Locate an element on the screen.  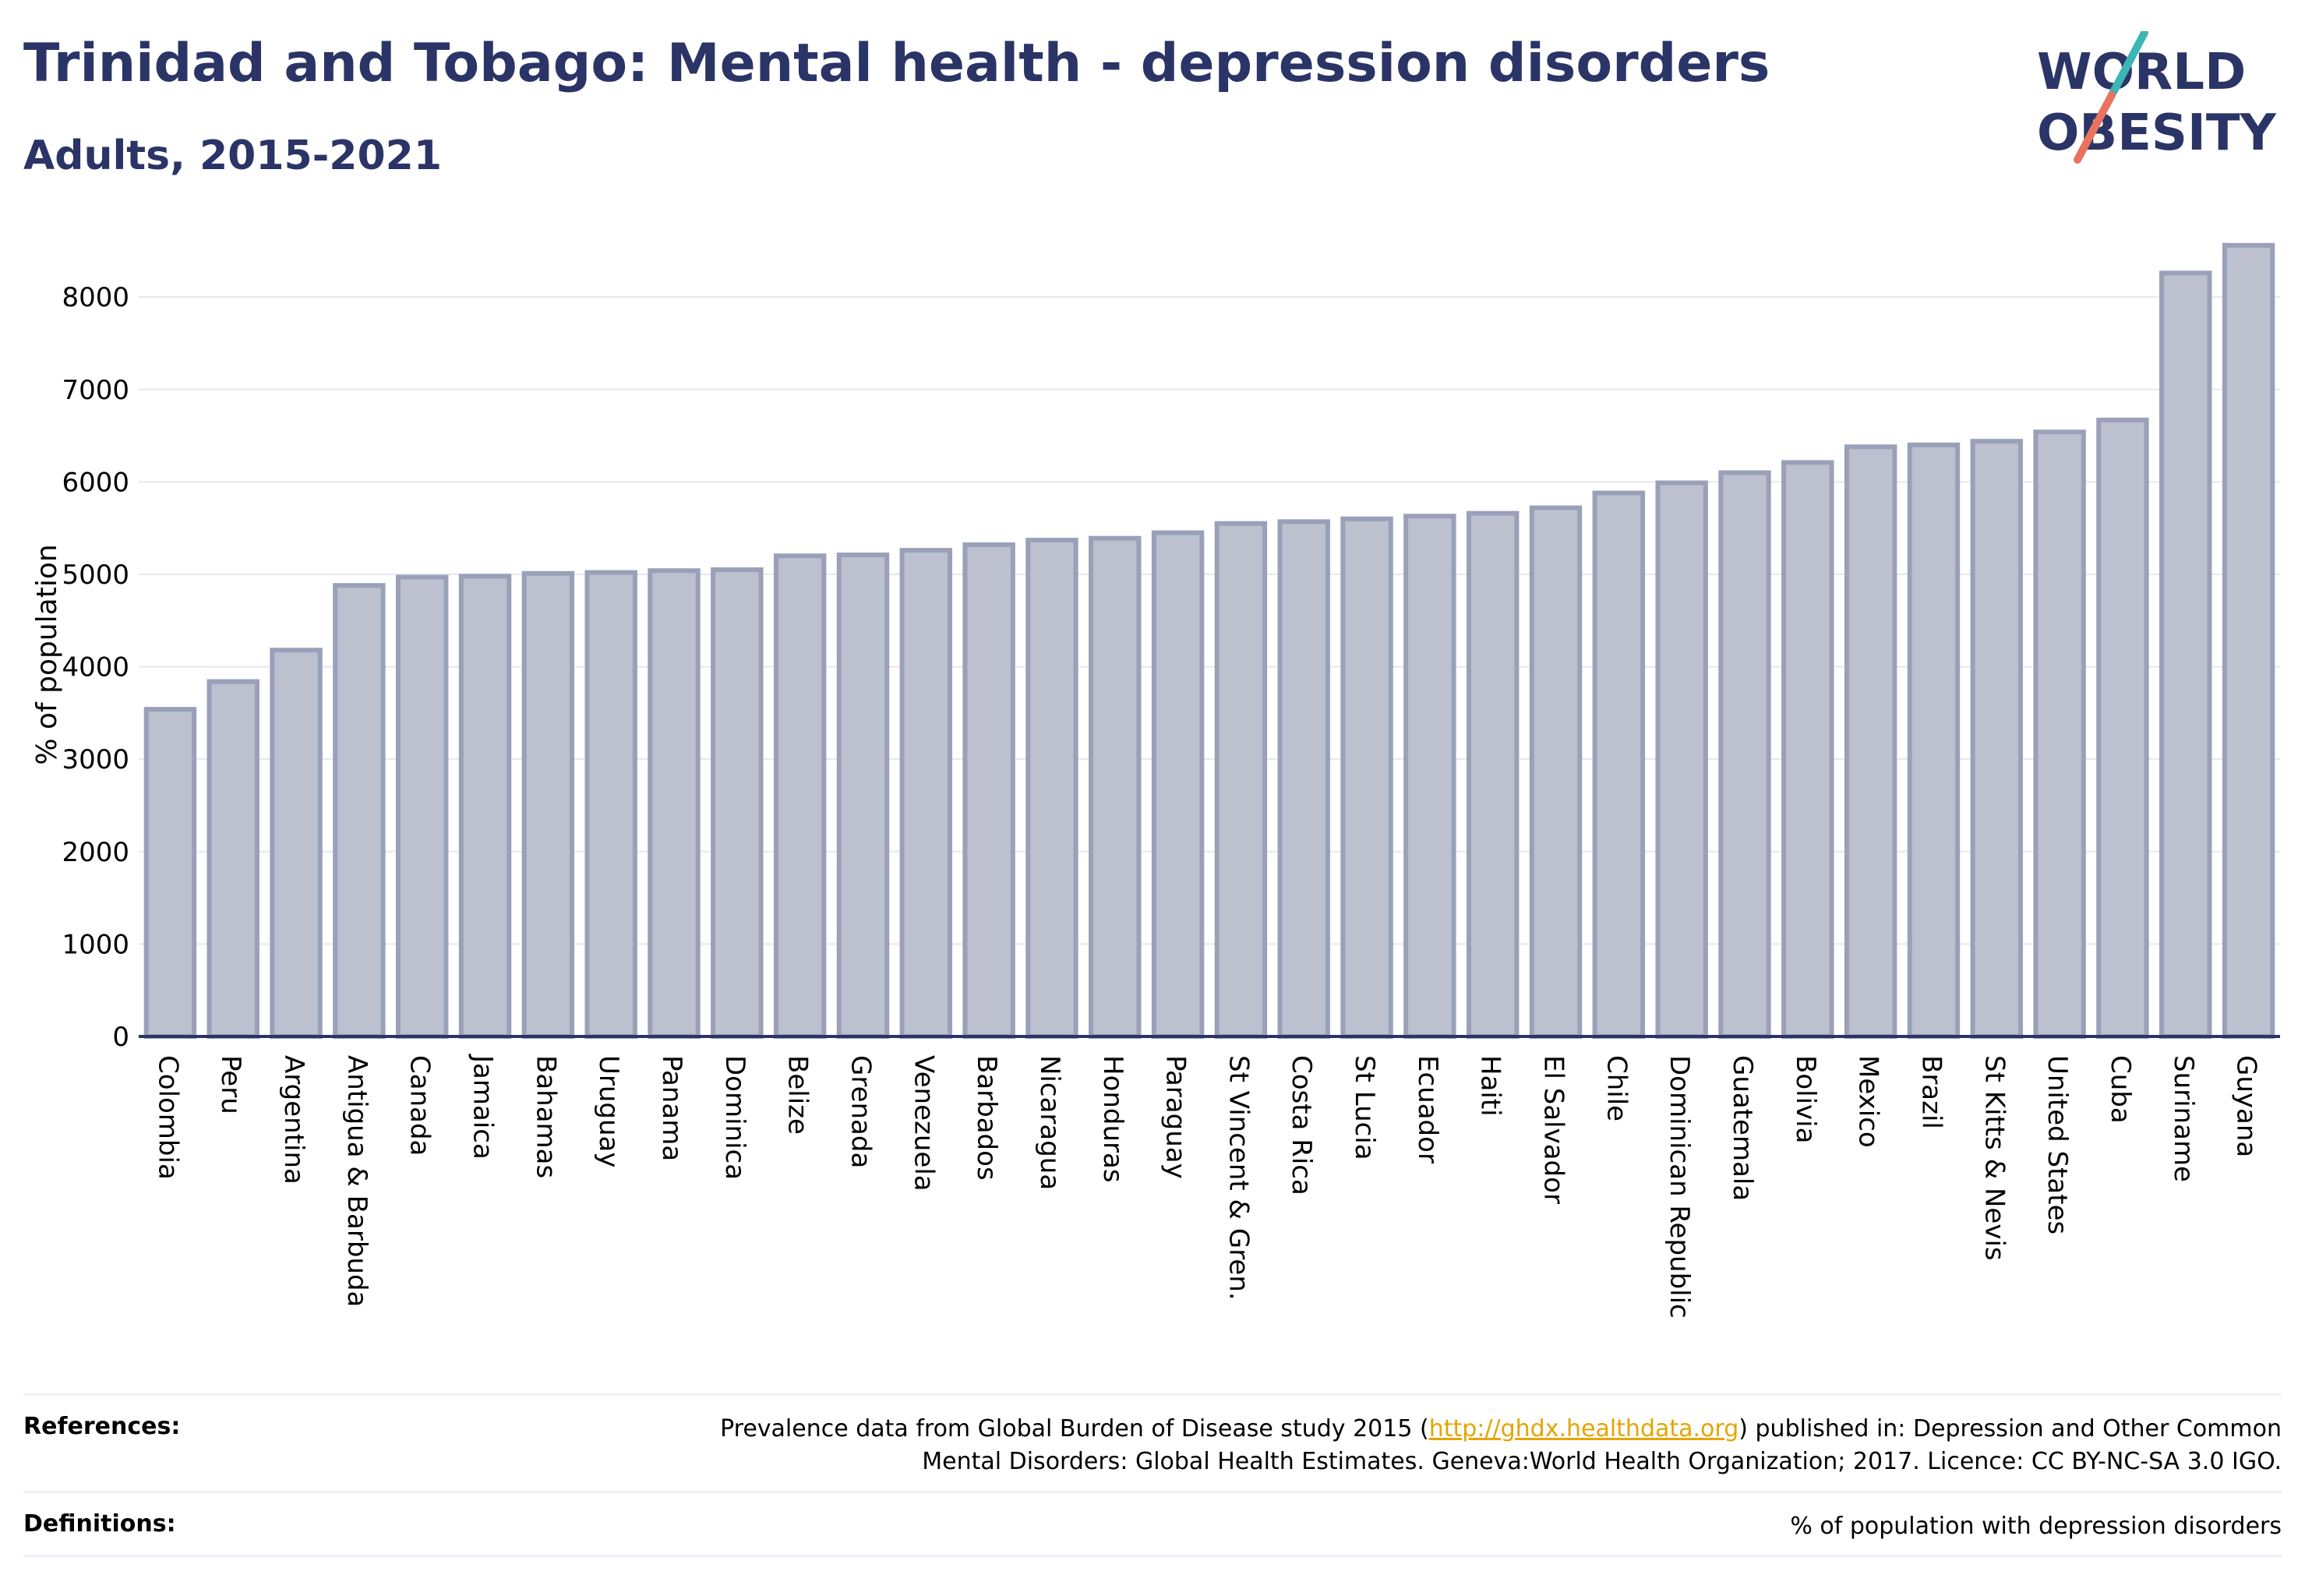
references-link: http://ghdx.healthdata.org is located at coordinates (1583, 1428).